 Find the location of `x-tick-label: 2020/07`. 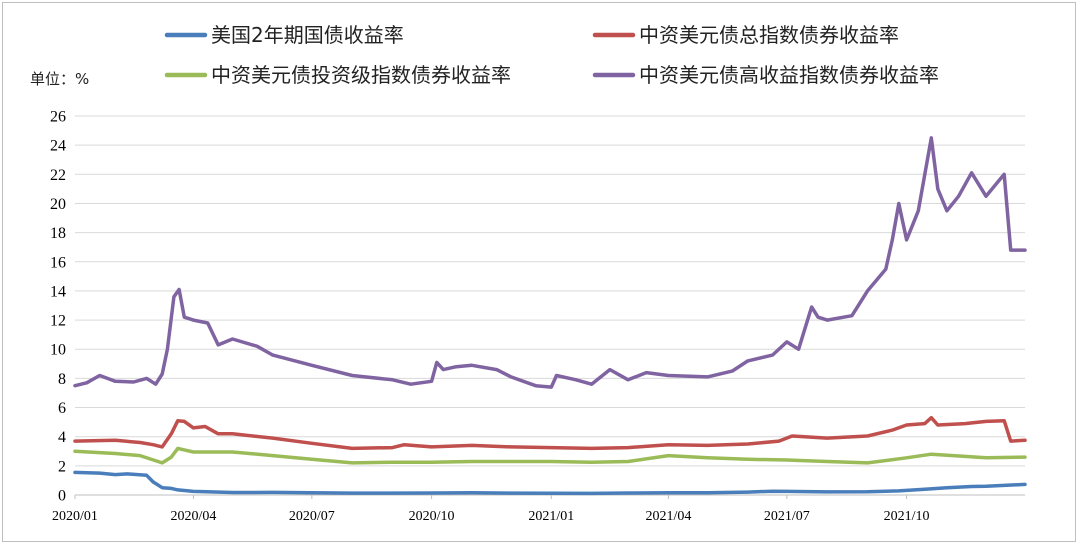

x-tick-label: 2020/07 is located at coordinates (312, 516).